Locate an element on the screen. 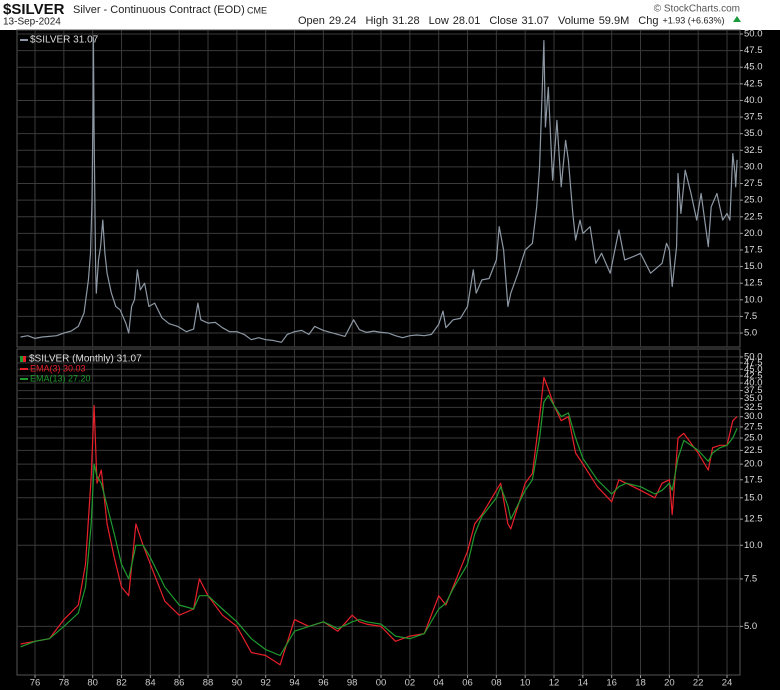  x-tick-label: 22 is located at coordinates (698, 683).